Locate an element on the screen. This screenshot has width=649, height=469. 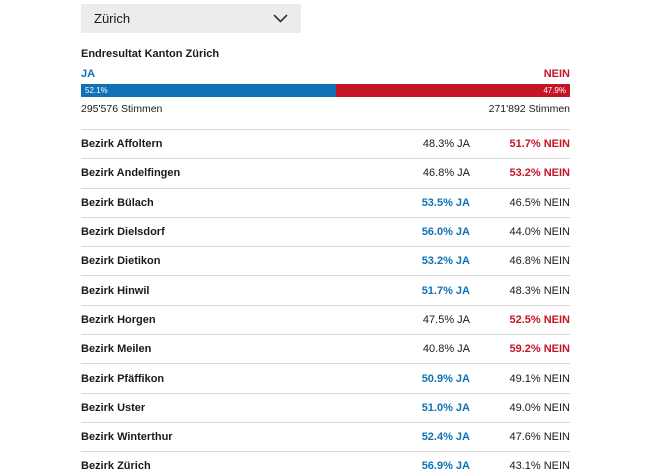
ja-label: JA is located at coordinates (88, 74).